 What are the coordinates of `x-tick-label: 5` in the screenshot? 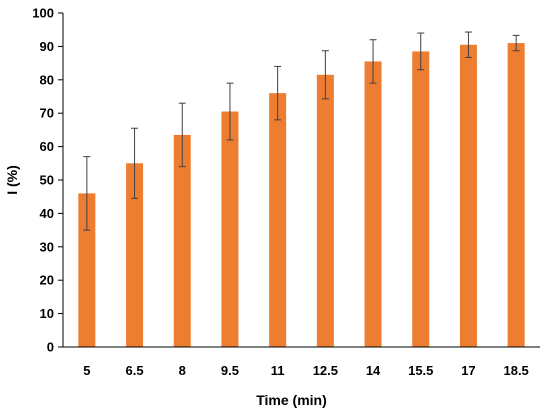 It's located at (86, 370).